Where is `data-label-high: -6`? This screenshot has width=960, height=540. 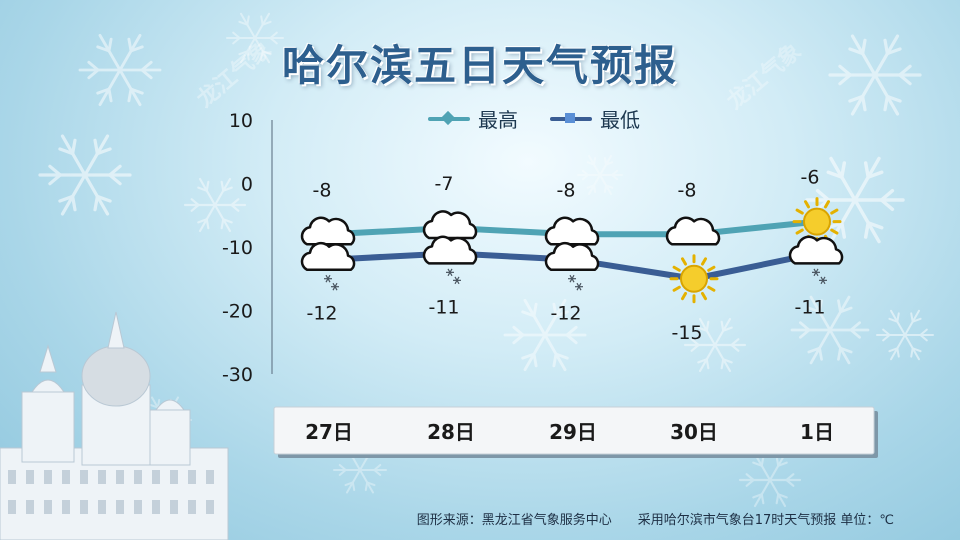
data-label-high: -6 is located at coordinates (810, 178).